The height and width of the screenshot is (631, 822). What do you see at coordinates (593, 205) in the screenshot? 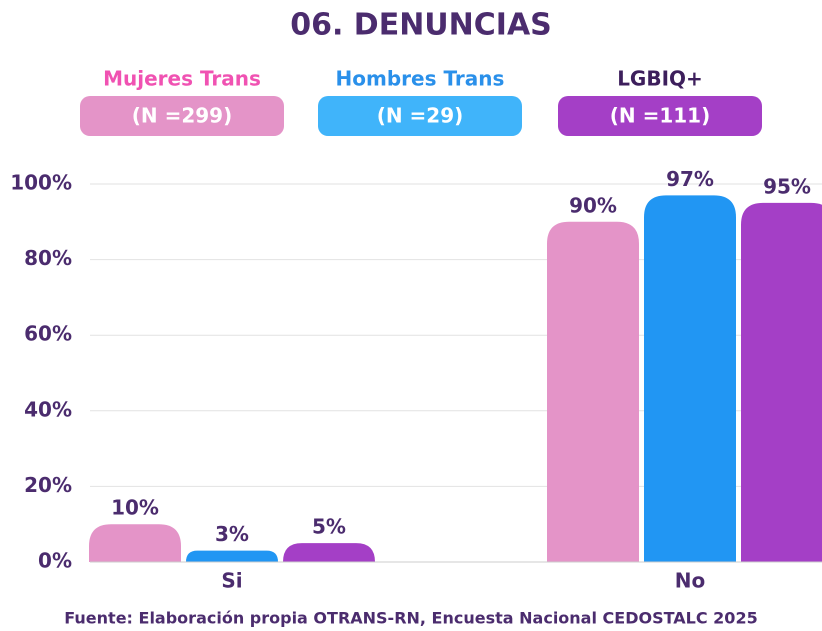
I see `value-label: 90%` at bounding box center [593, 205].